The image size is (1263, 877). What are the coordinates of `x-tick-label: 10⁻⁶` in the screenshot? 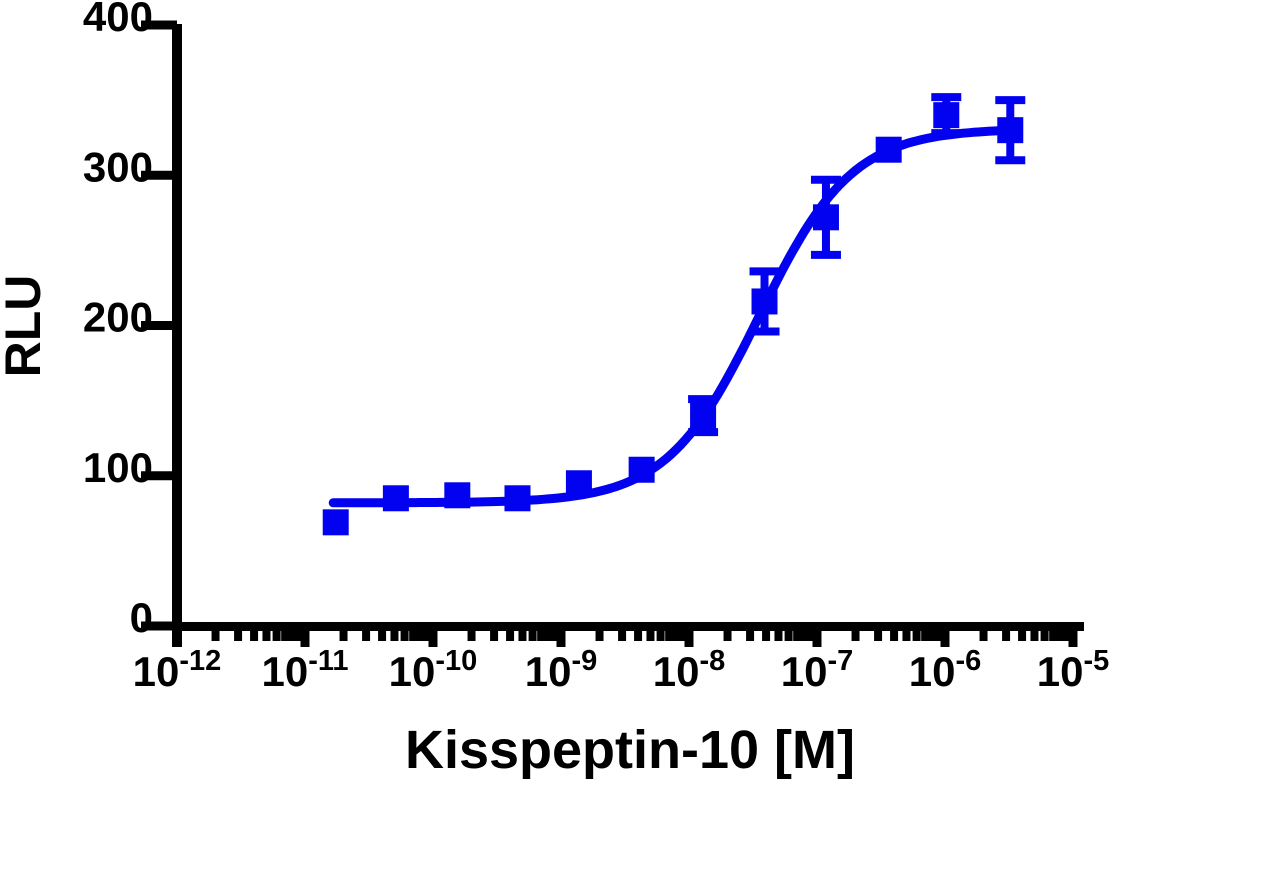 It's located at (945, 670).